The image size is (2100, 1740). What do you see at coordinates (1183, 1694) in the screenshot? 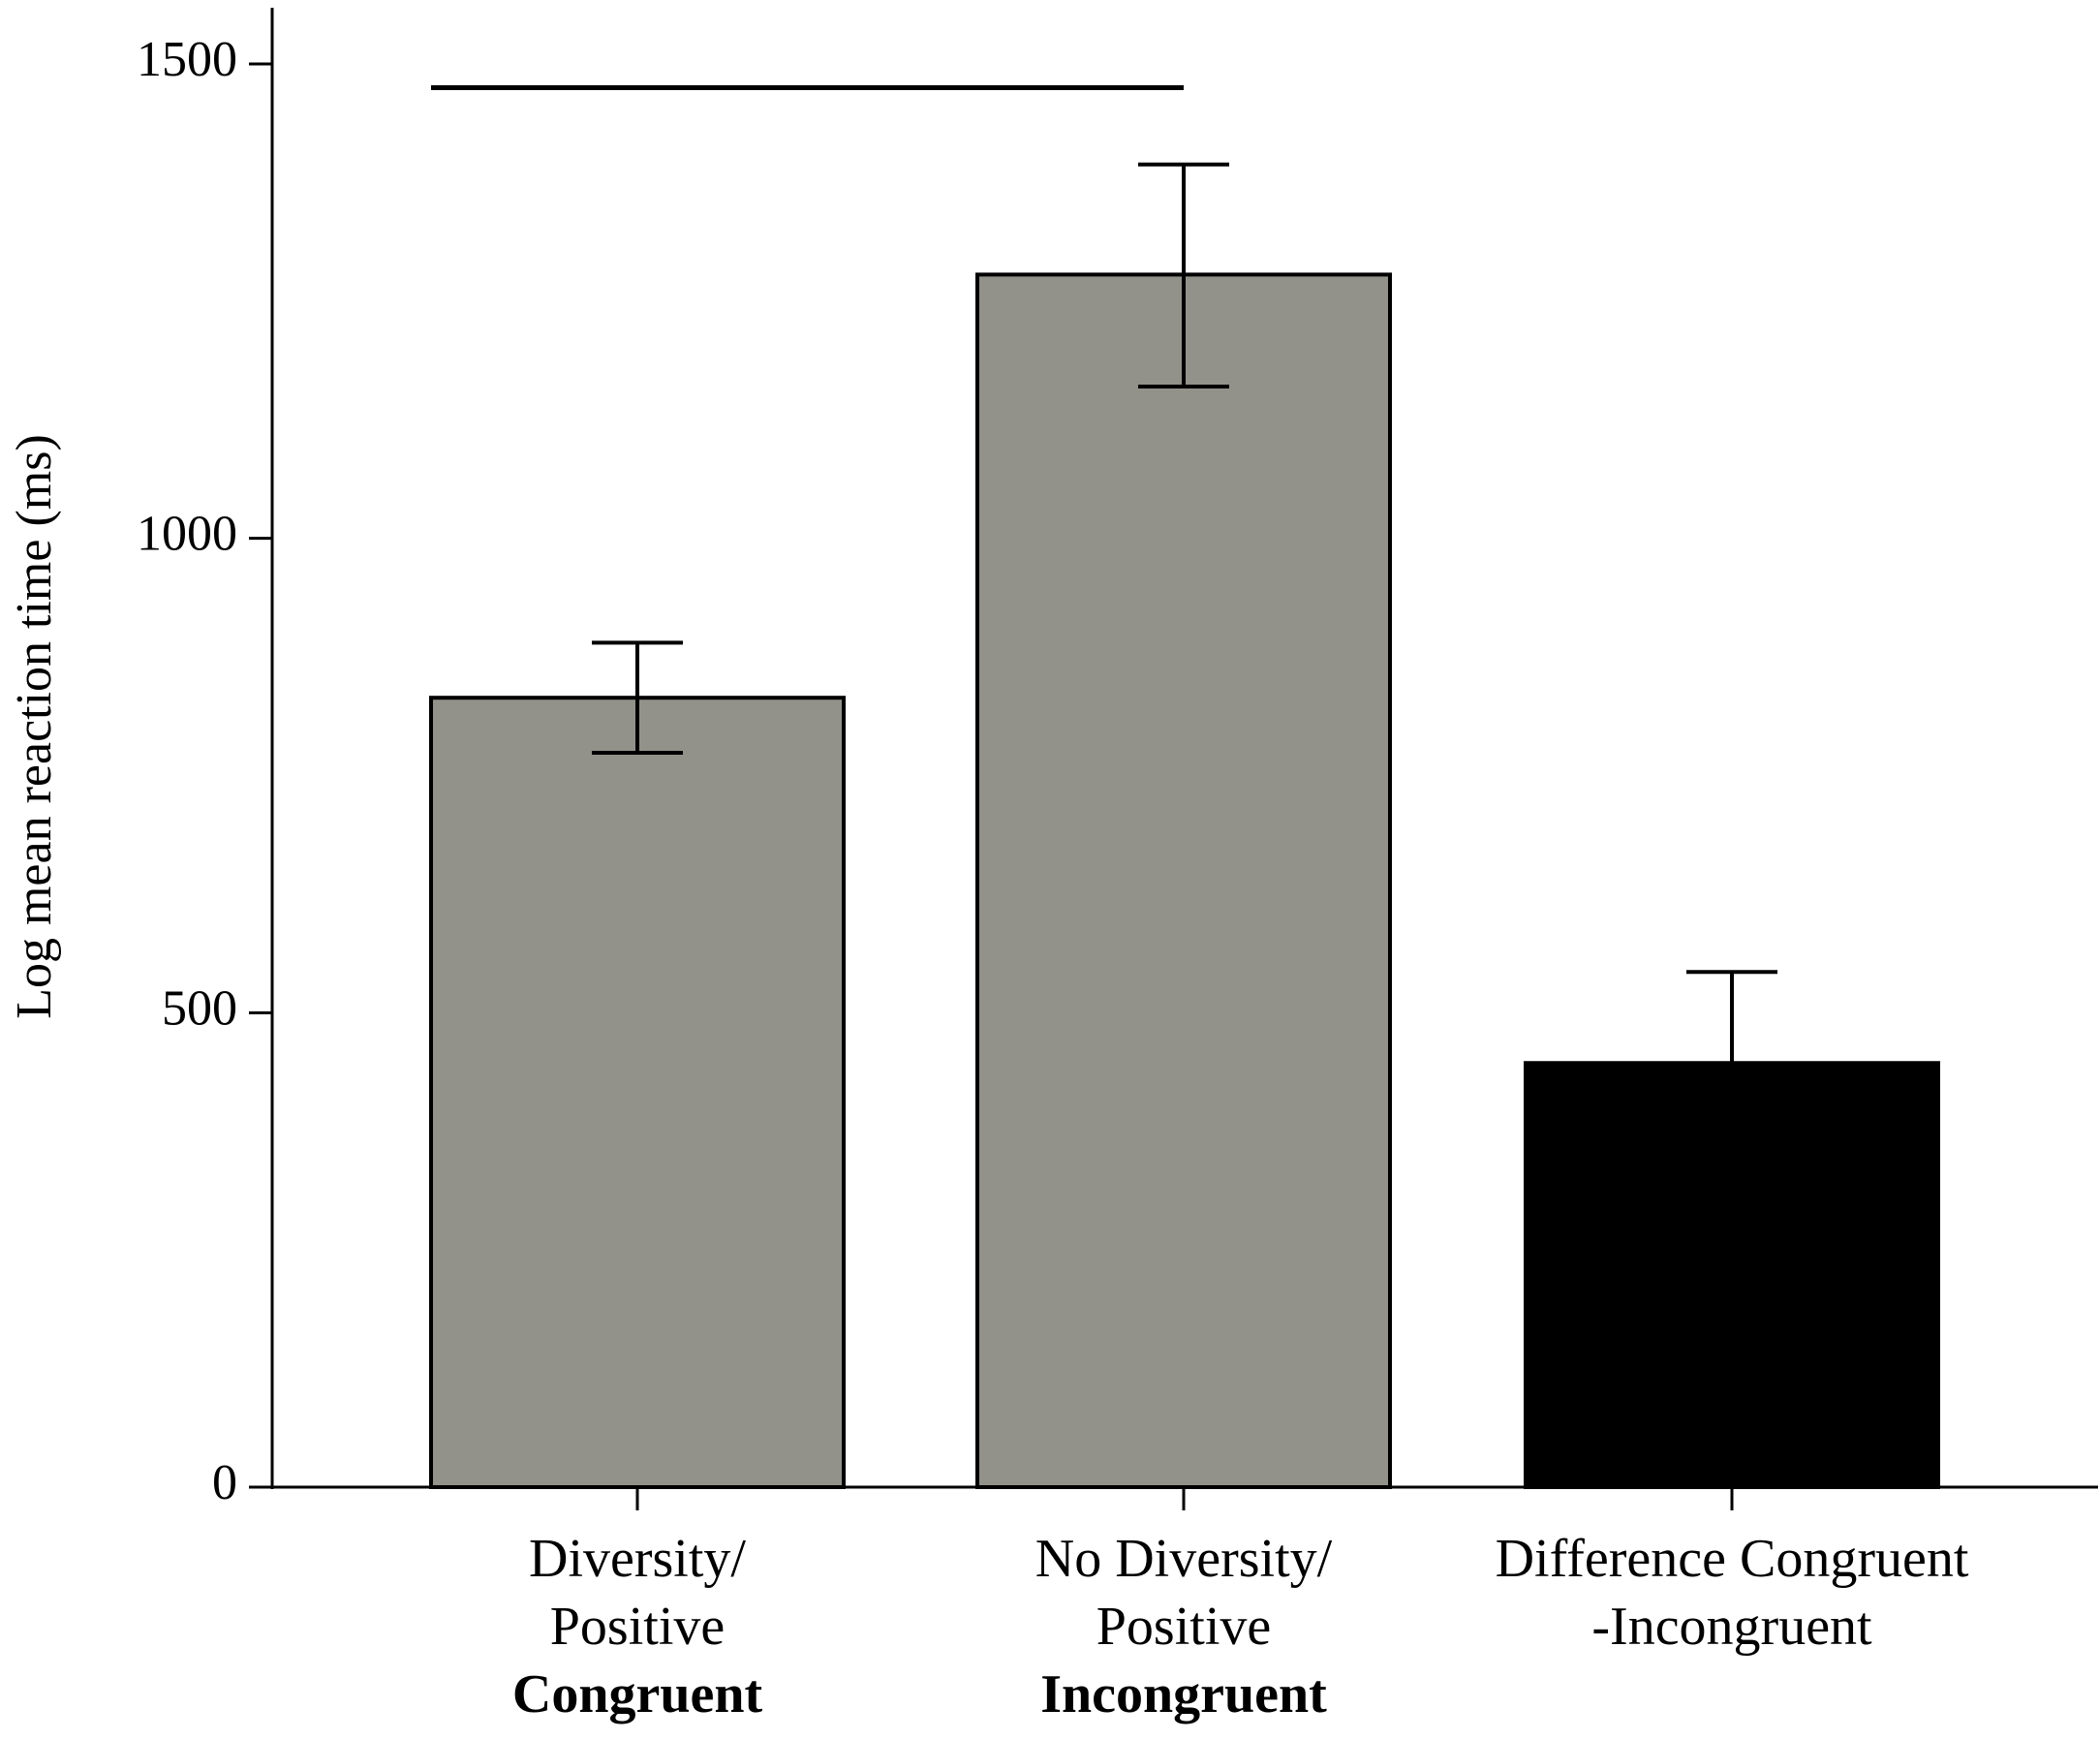
I see `x-category-label-bold: Incongruent` at bounding box center [1183, 1694].